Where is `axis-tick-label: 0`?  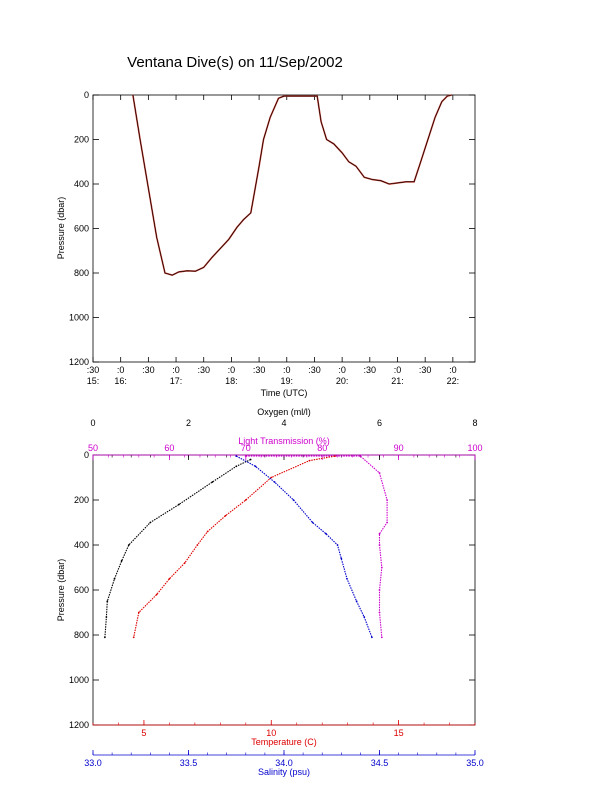 axis-tick-label: 0 is located at coordinates (92, 423).